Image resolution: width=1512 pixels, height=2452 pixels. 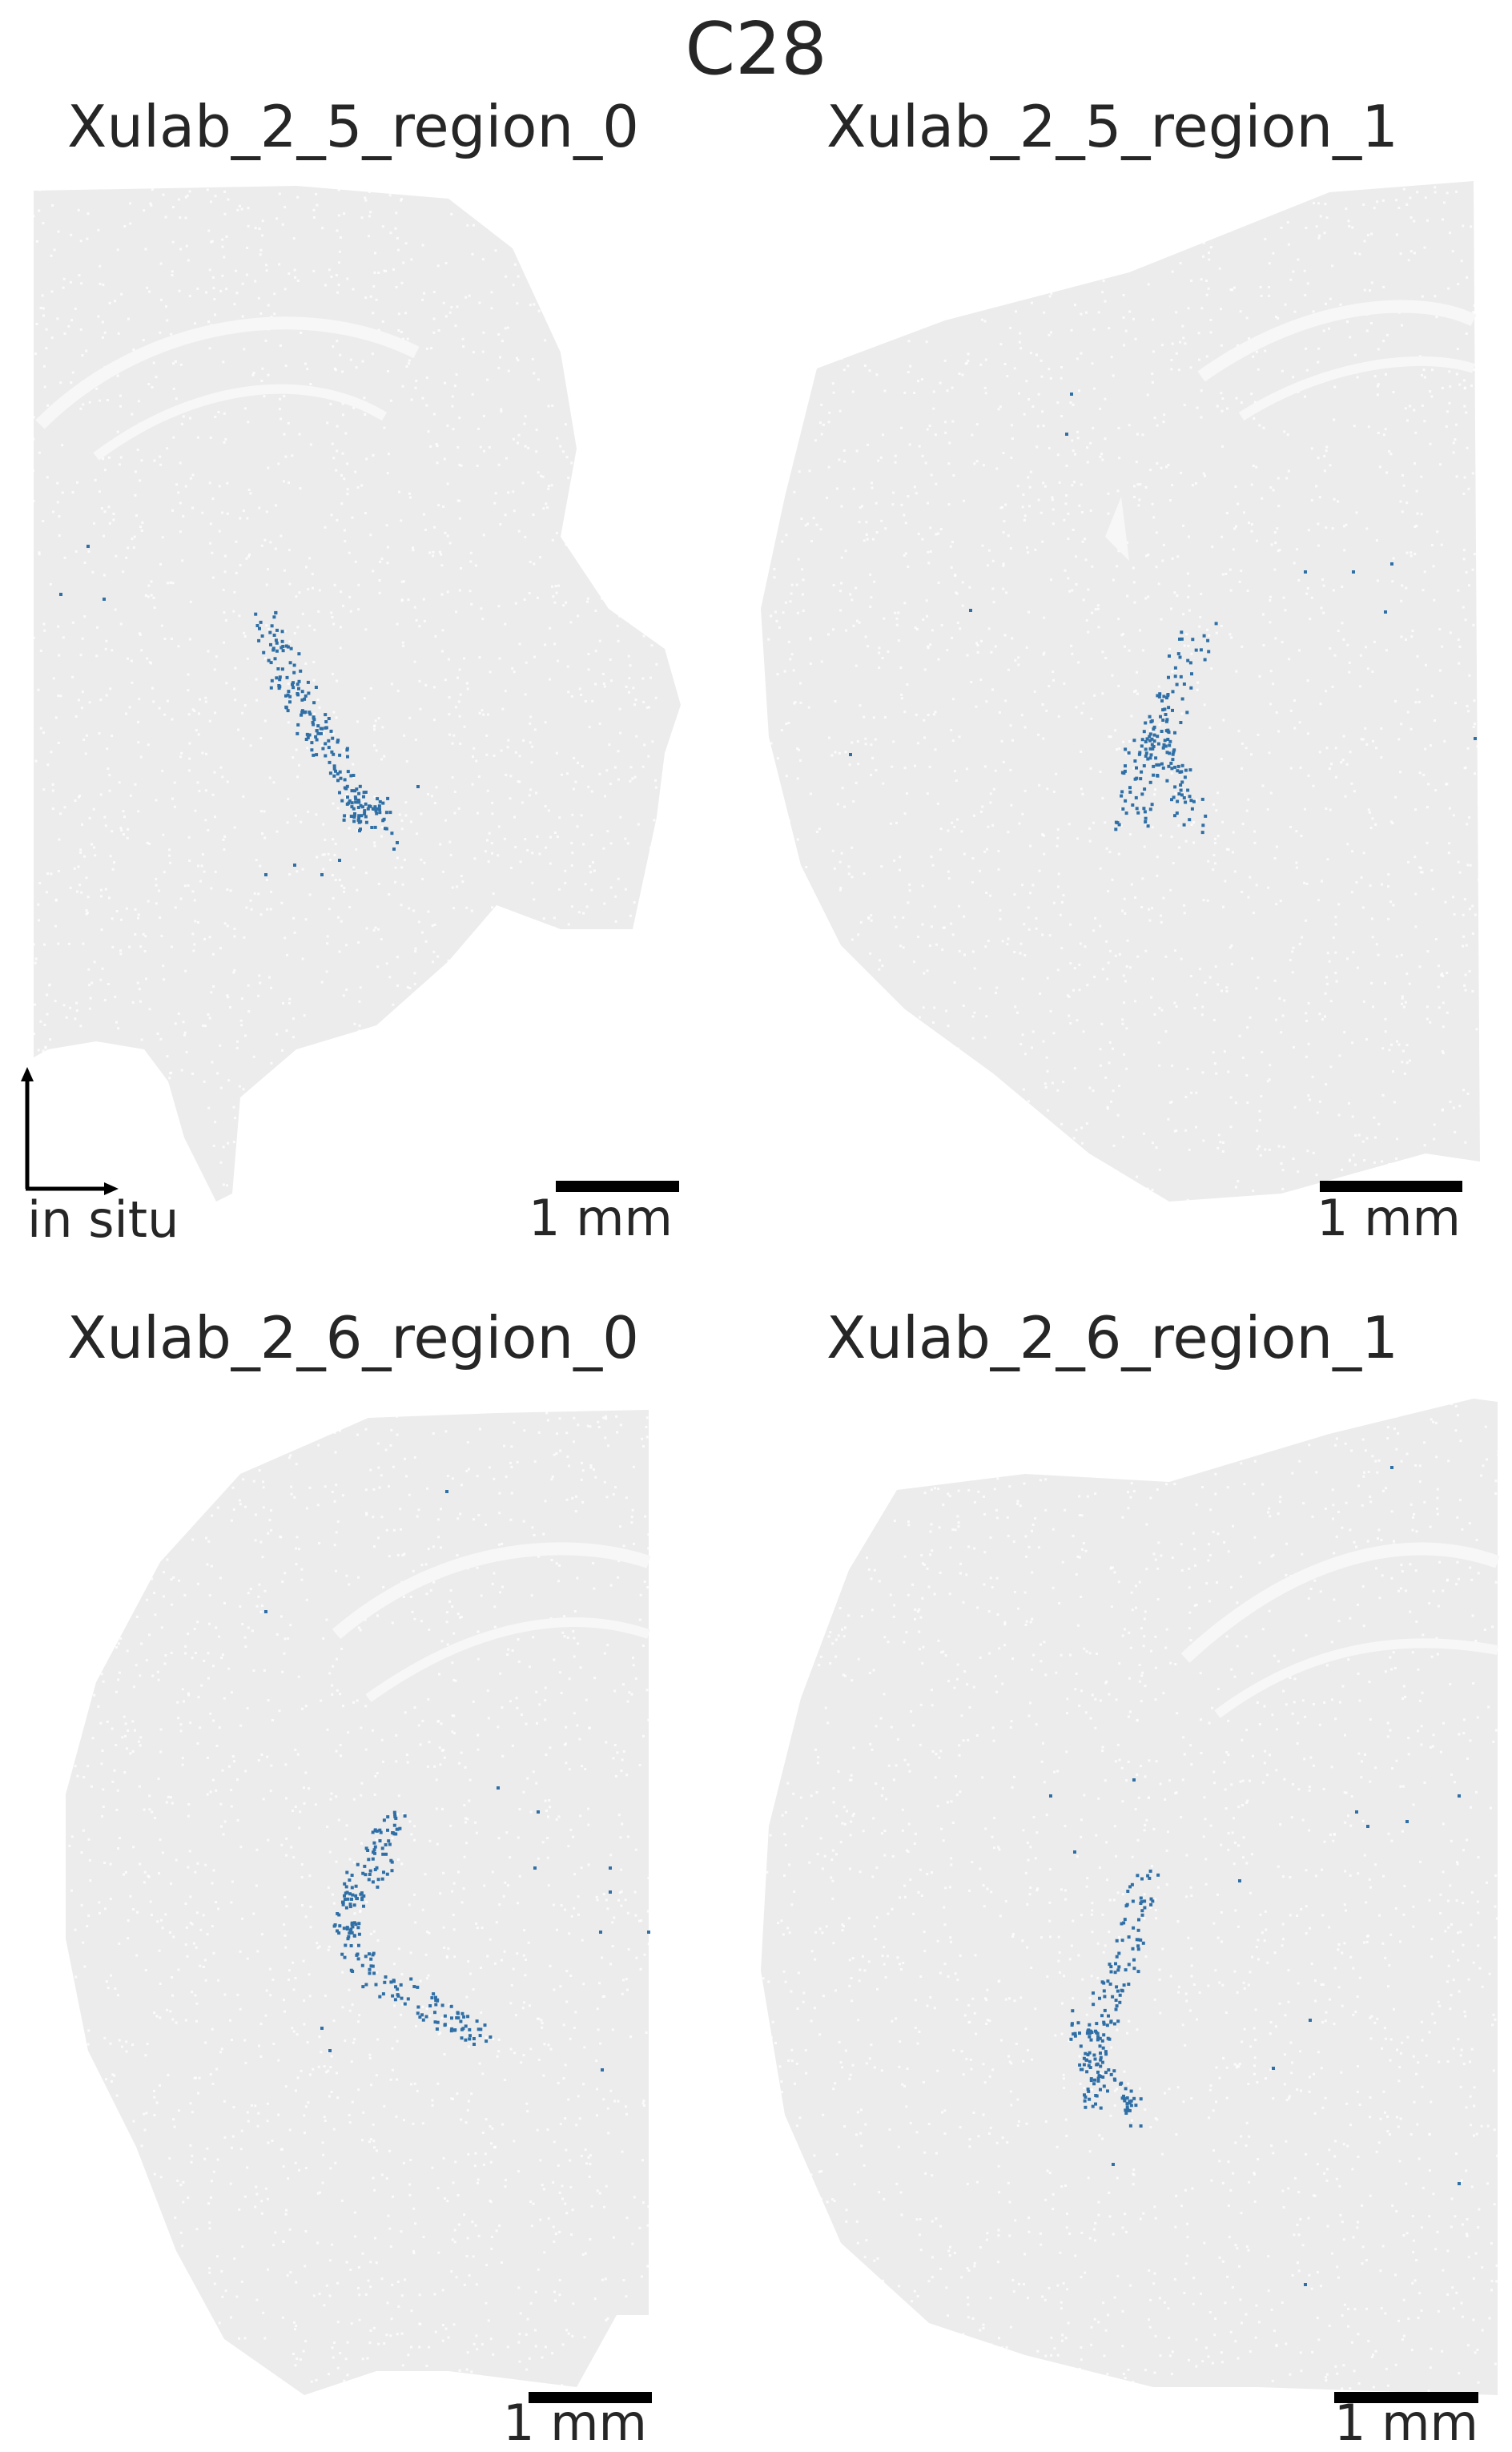 What do you see at coordinates (353, 127) in the screenshot?
I see `panel-title: Xulab_2_5_region_0` at bounding box center [353, 127].